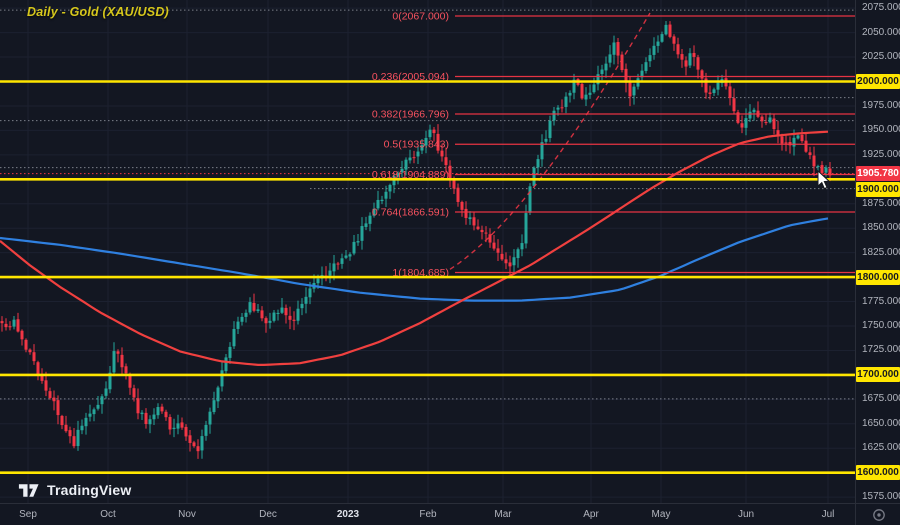  I want to click on time-axis-label: Jul, so click(828, 514).